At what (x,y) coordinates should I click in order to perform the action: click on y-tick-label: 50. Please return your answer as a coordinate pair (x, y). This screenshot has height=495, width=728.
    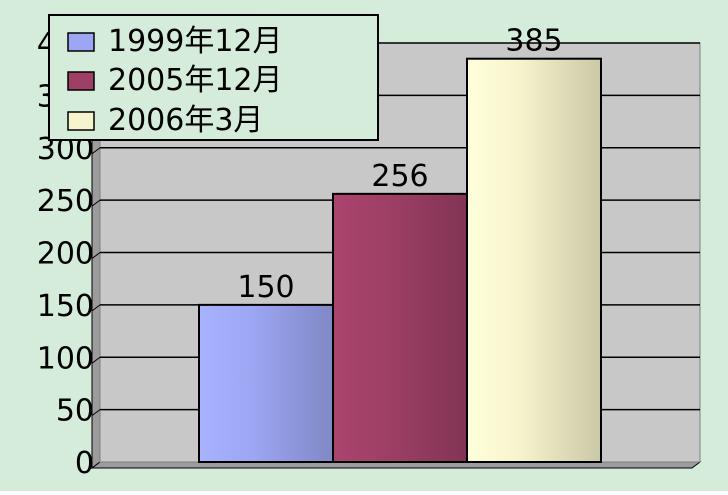
    Looking at the image, I should click on (75, 411).